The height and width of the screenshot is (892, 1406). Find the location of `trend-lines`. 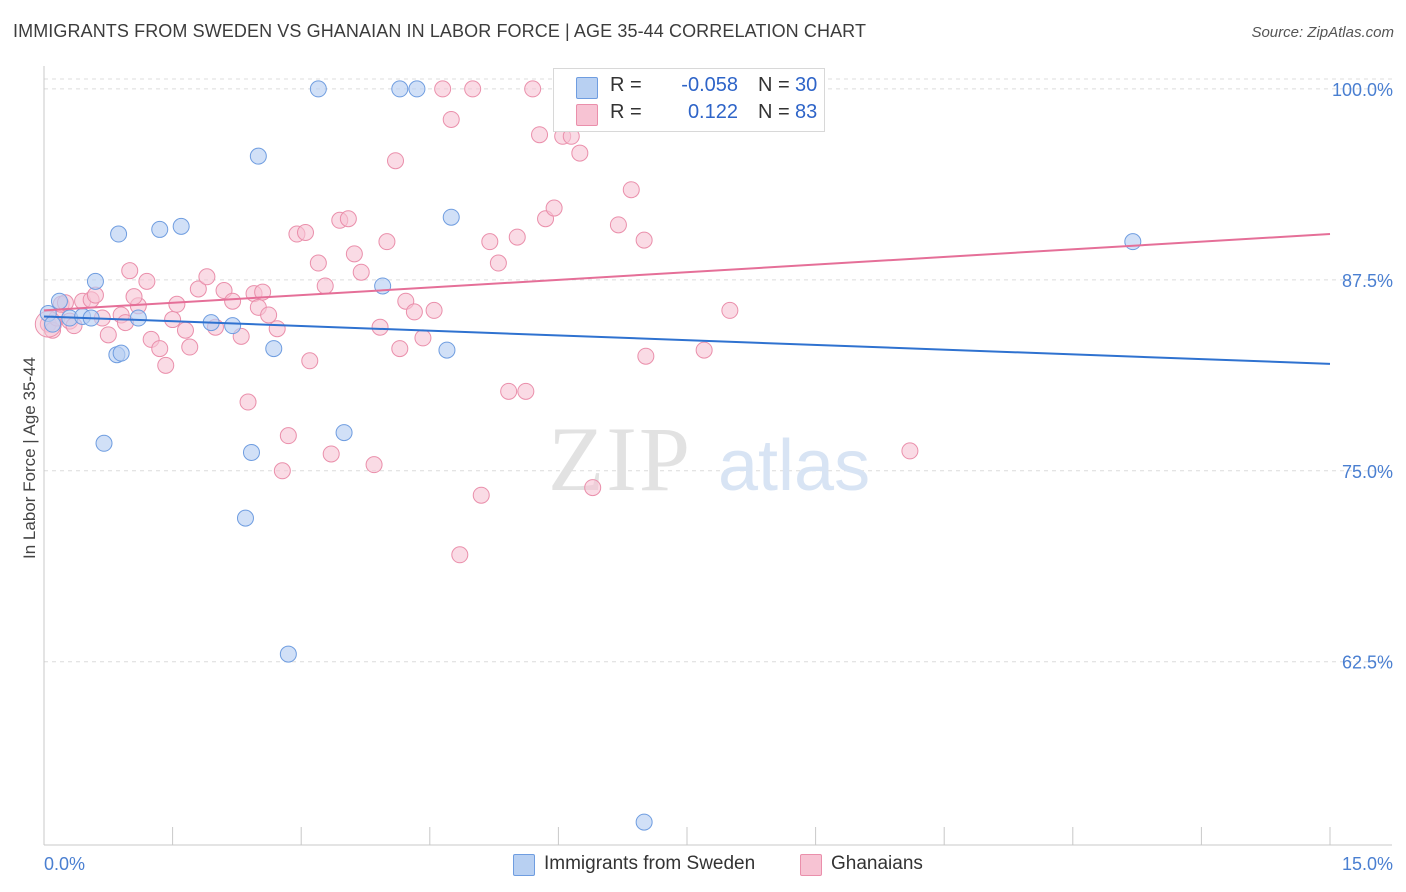

trend-lines is located at coordinates (687, 299).